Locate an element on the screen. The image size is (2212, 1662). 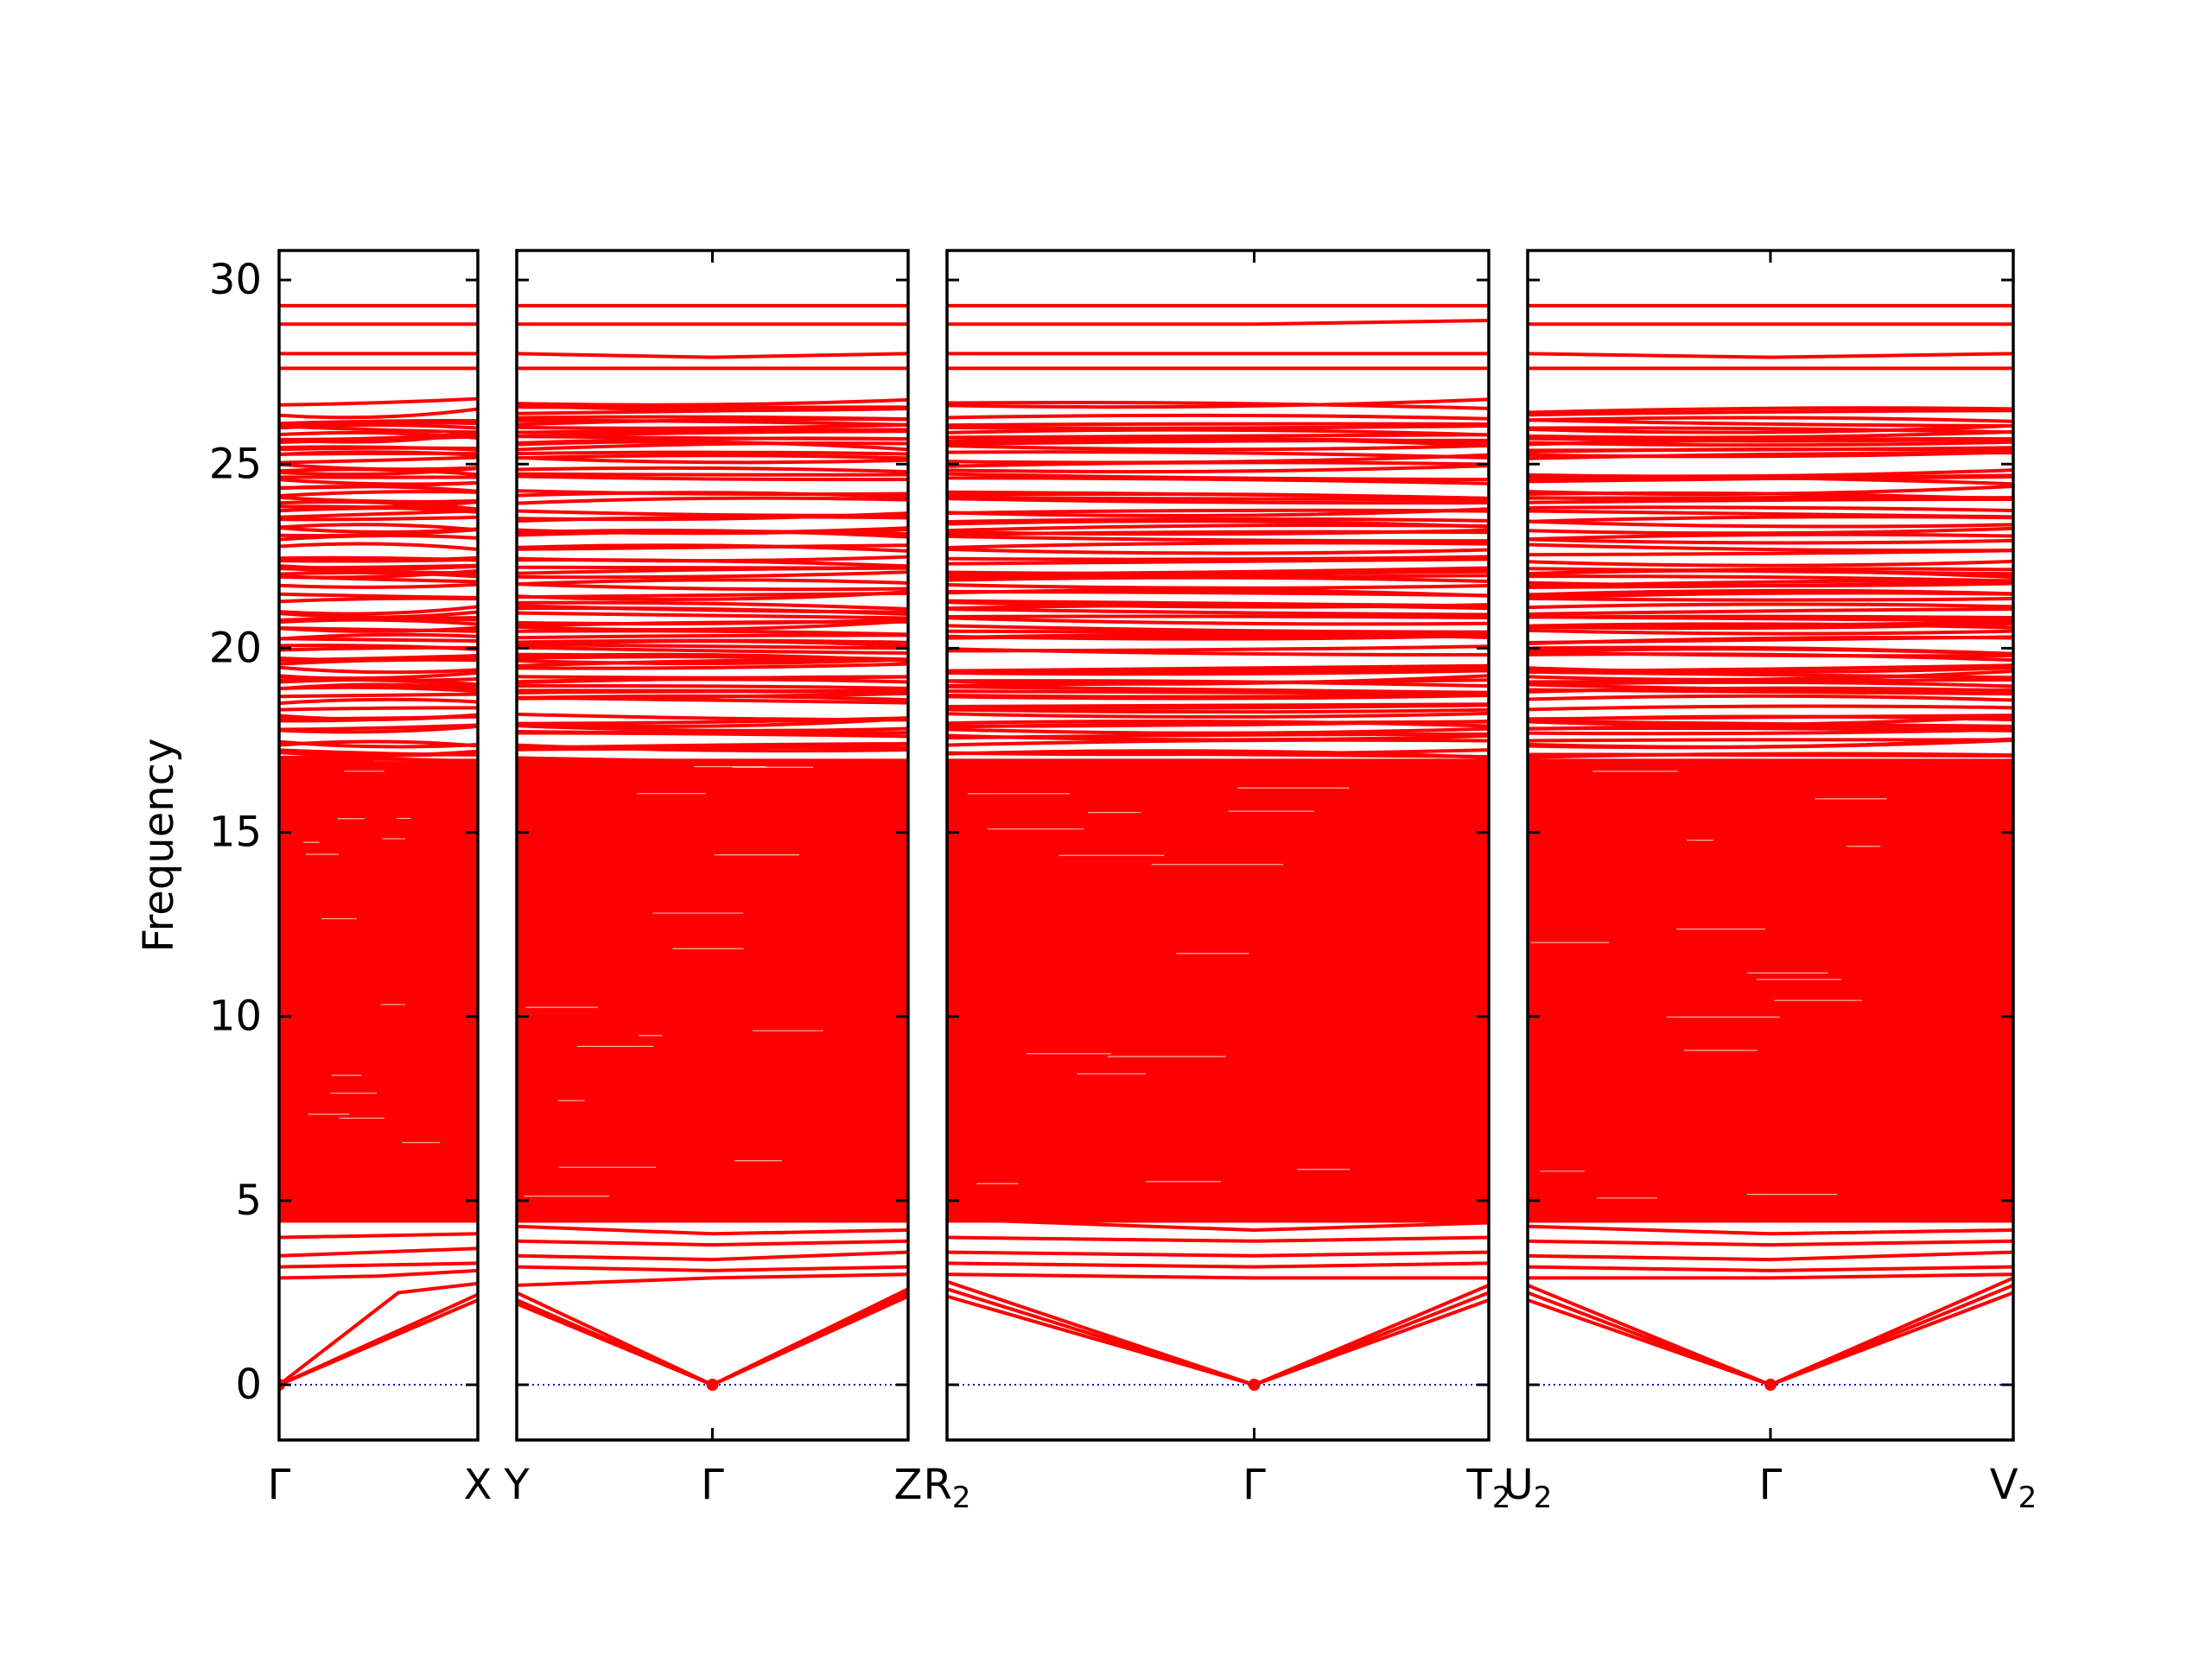
y-tick-label: 30 is located at coordinates (235, 280).